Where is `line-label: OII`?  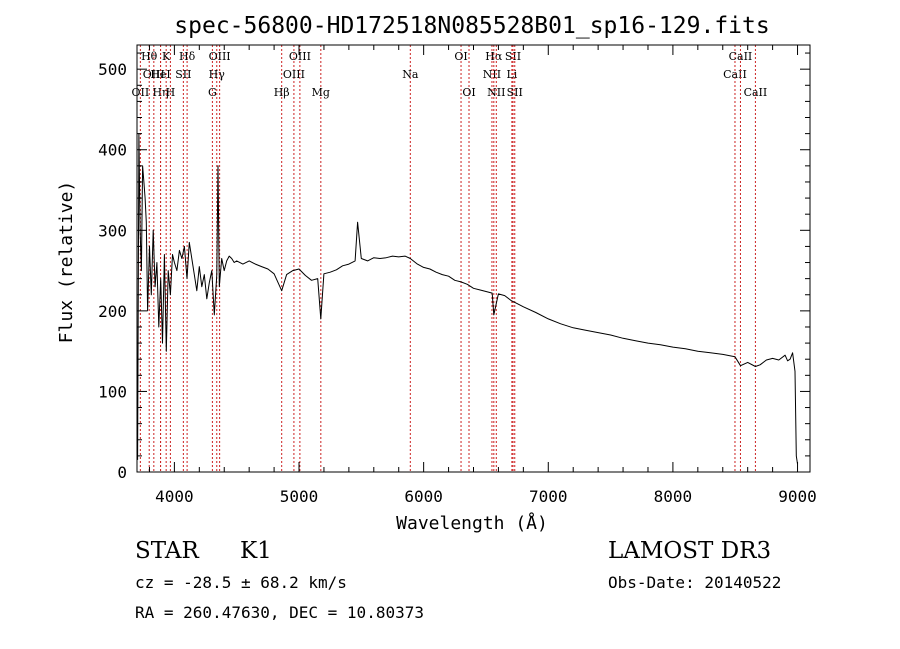
line-label: OII is located at coordinates (141, 92).